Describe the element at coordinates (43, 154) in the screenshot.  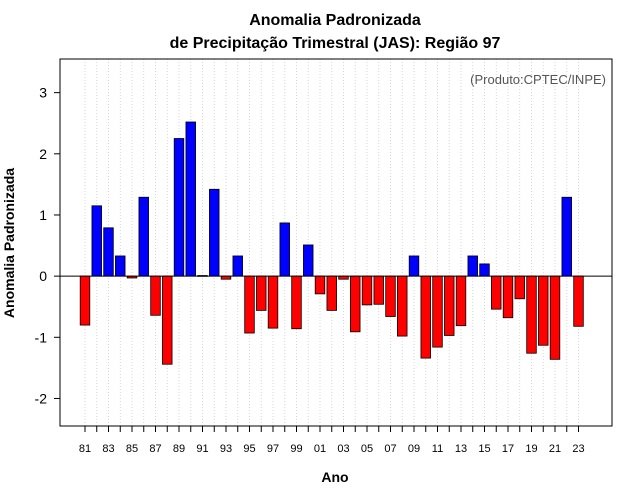
I see `y-tick-label: 2` at that location.